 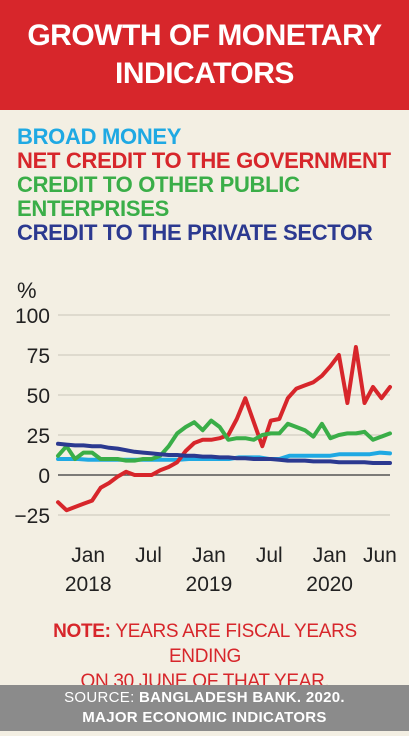 What do you see at coordinates (242, 697) in the screenshot?
I see `source-text-line1: BANGLADESH BANK. 2020.` at bounding box center [242, 697].